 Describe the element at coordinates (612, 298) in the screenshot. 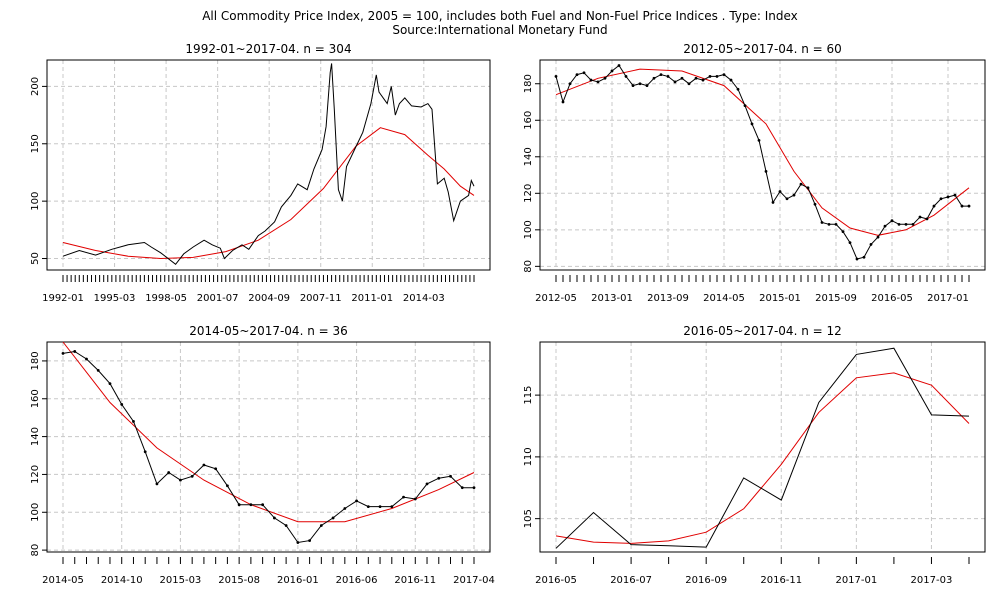

I see `x-tick-label: 2013-01` at that location.